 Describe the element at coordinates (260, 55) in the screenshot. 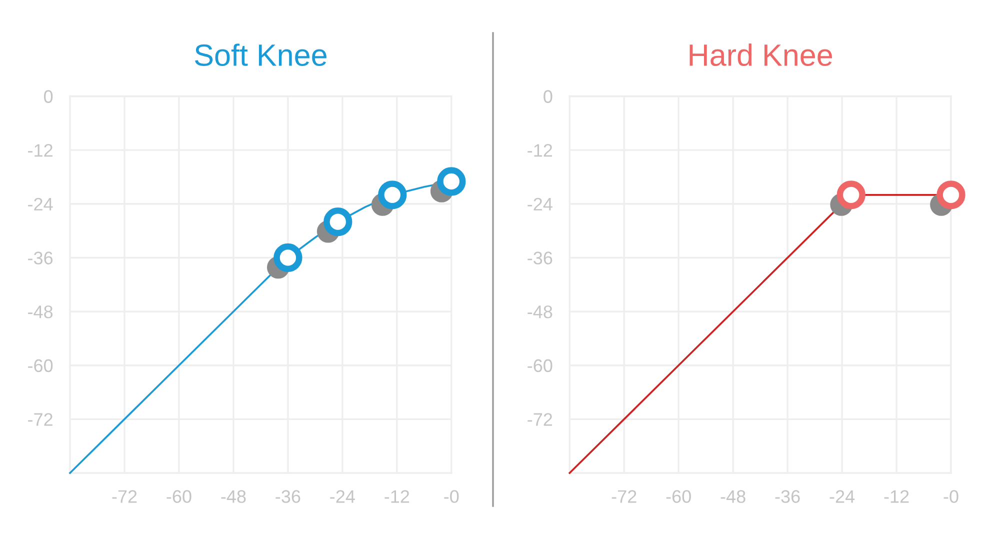

I see `chart-title: Soft Knee` at that location.